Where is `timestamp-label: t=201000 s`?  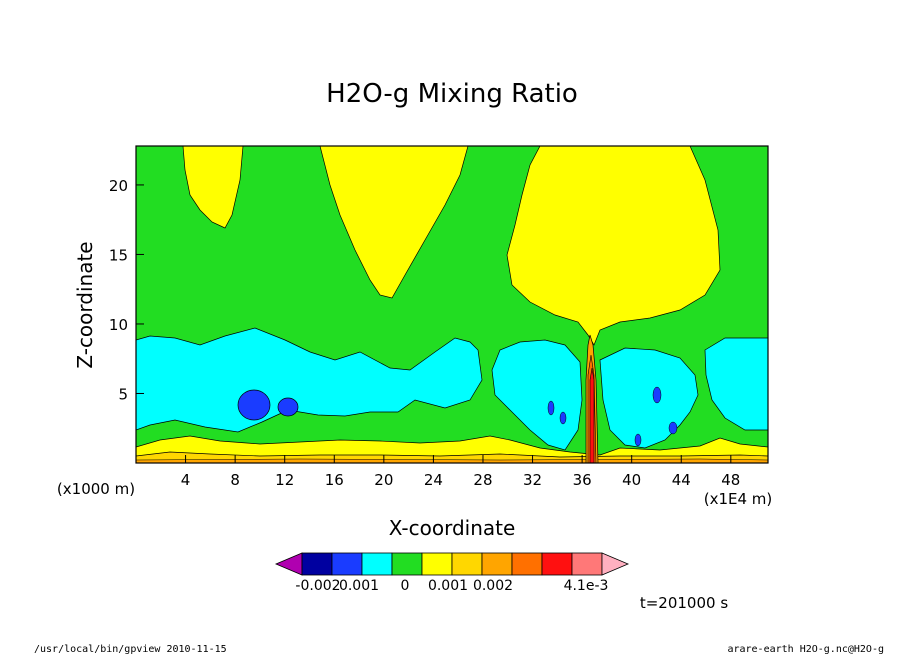 timestamp-label: t=201000 s is located at coordinates (684, 603).